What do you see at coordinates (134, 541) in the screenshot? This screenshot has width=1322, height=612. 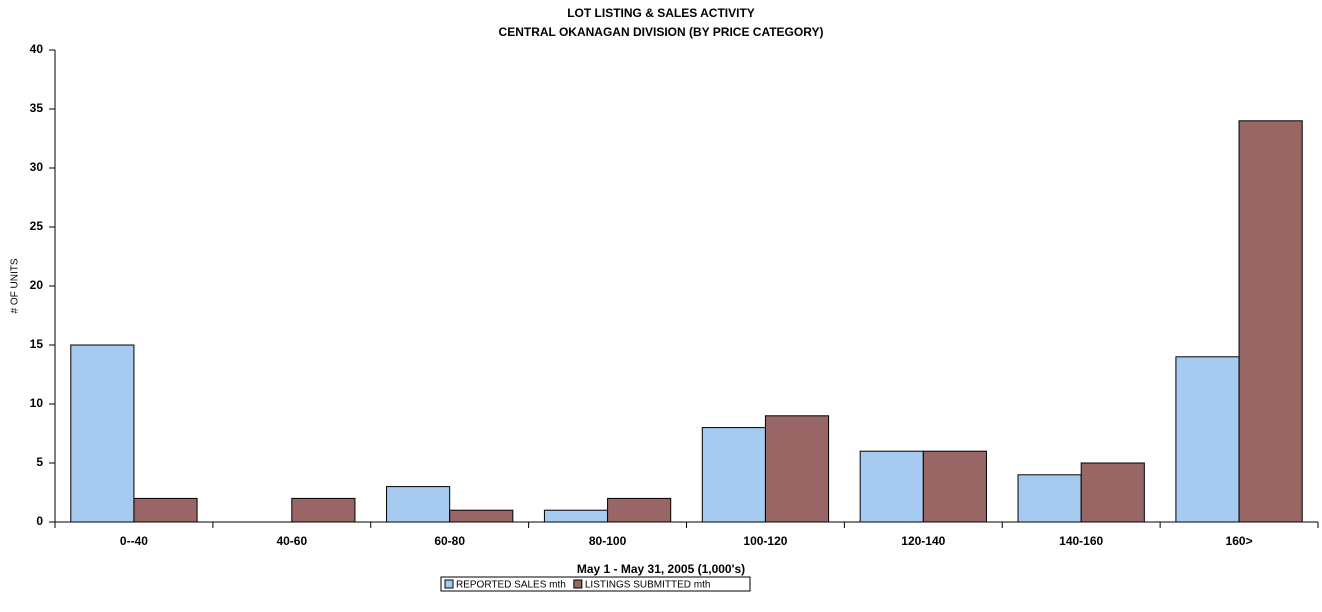 I see `x-tick-label: 0--40` at bounding box center [134, 541].